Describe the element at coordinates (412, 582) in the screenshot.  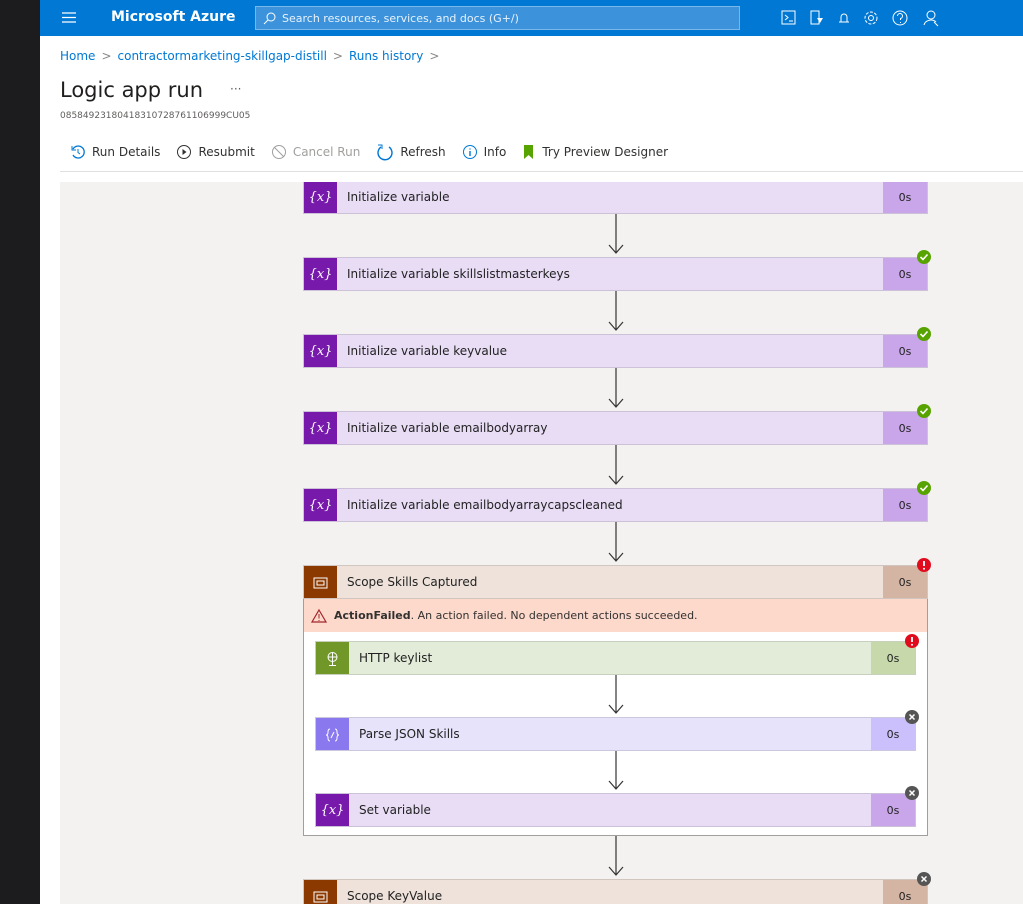
I see `action-label: Scope Skills Captured` at that location.